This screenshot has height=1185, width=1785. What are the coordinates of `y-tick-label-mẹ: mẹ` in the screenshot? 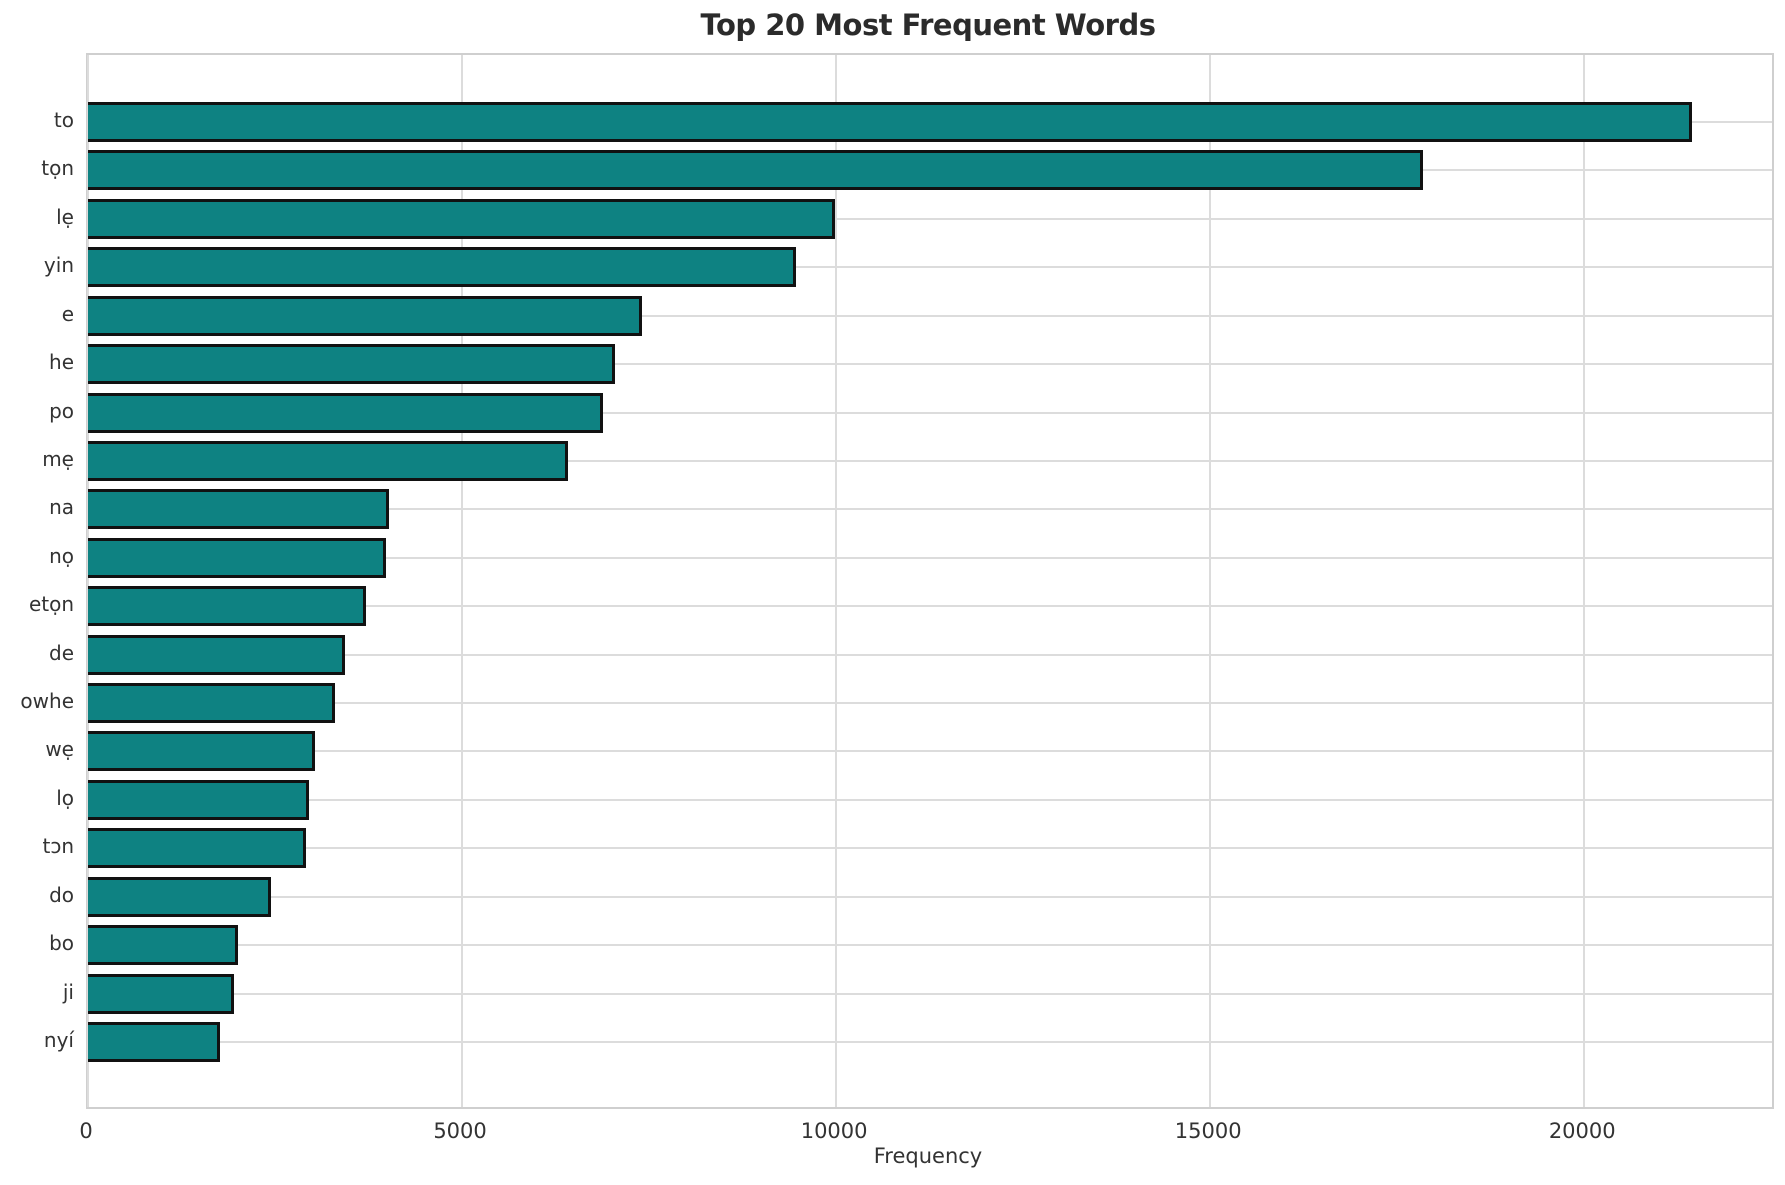 It's located at (58, 458).